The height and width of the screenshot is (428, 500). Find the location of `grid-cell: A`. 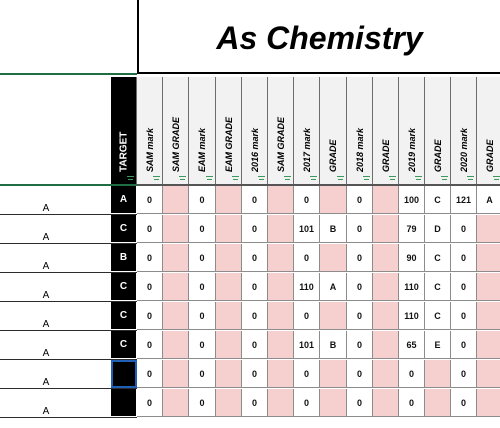

grid-cell: A is located at coordinates (488, 200).